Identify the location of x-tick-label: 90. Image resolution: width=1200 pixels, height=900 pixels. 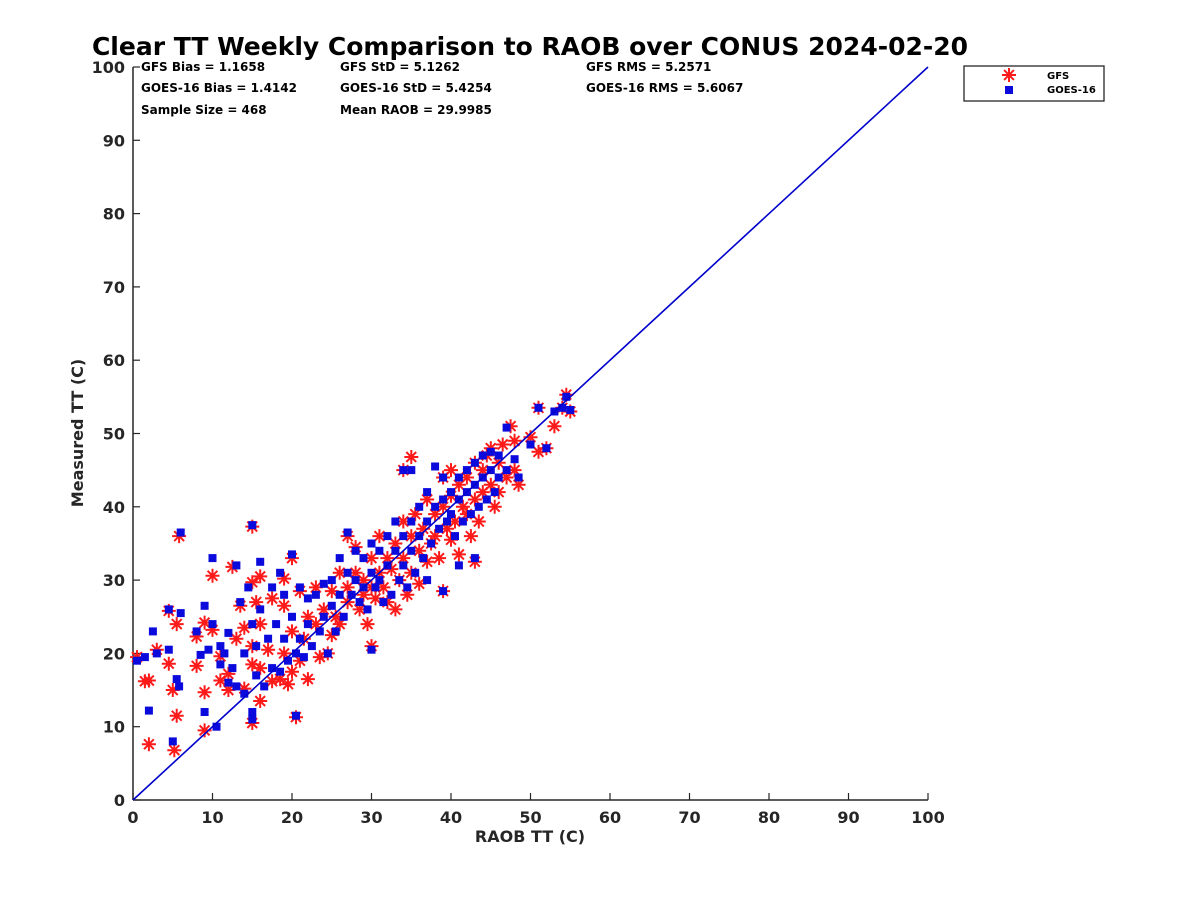
(848, 817).